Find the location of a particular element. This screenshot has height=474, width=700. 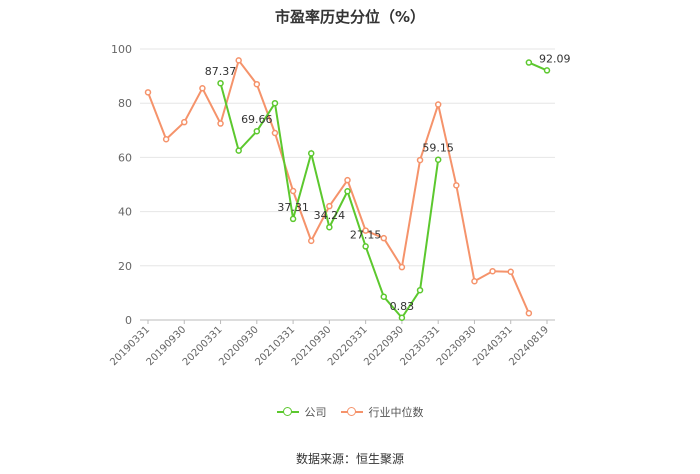

series-line is located at coordinates (538, 66).